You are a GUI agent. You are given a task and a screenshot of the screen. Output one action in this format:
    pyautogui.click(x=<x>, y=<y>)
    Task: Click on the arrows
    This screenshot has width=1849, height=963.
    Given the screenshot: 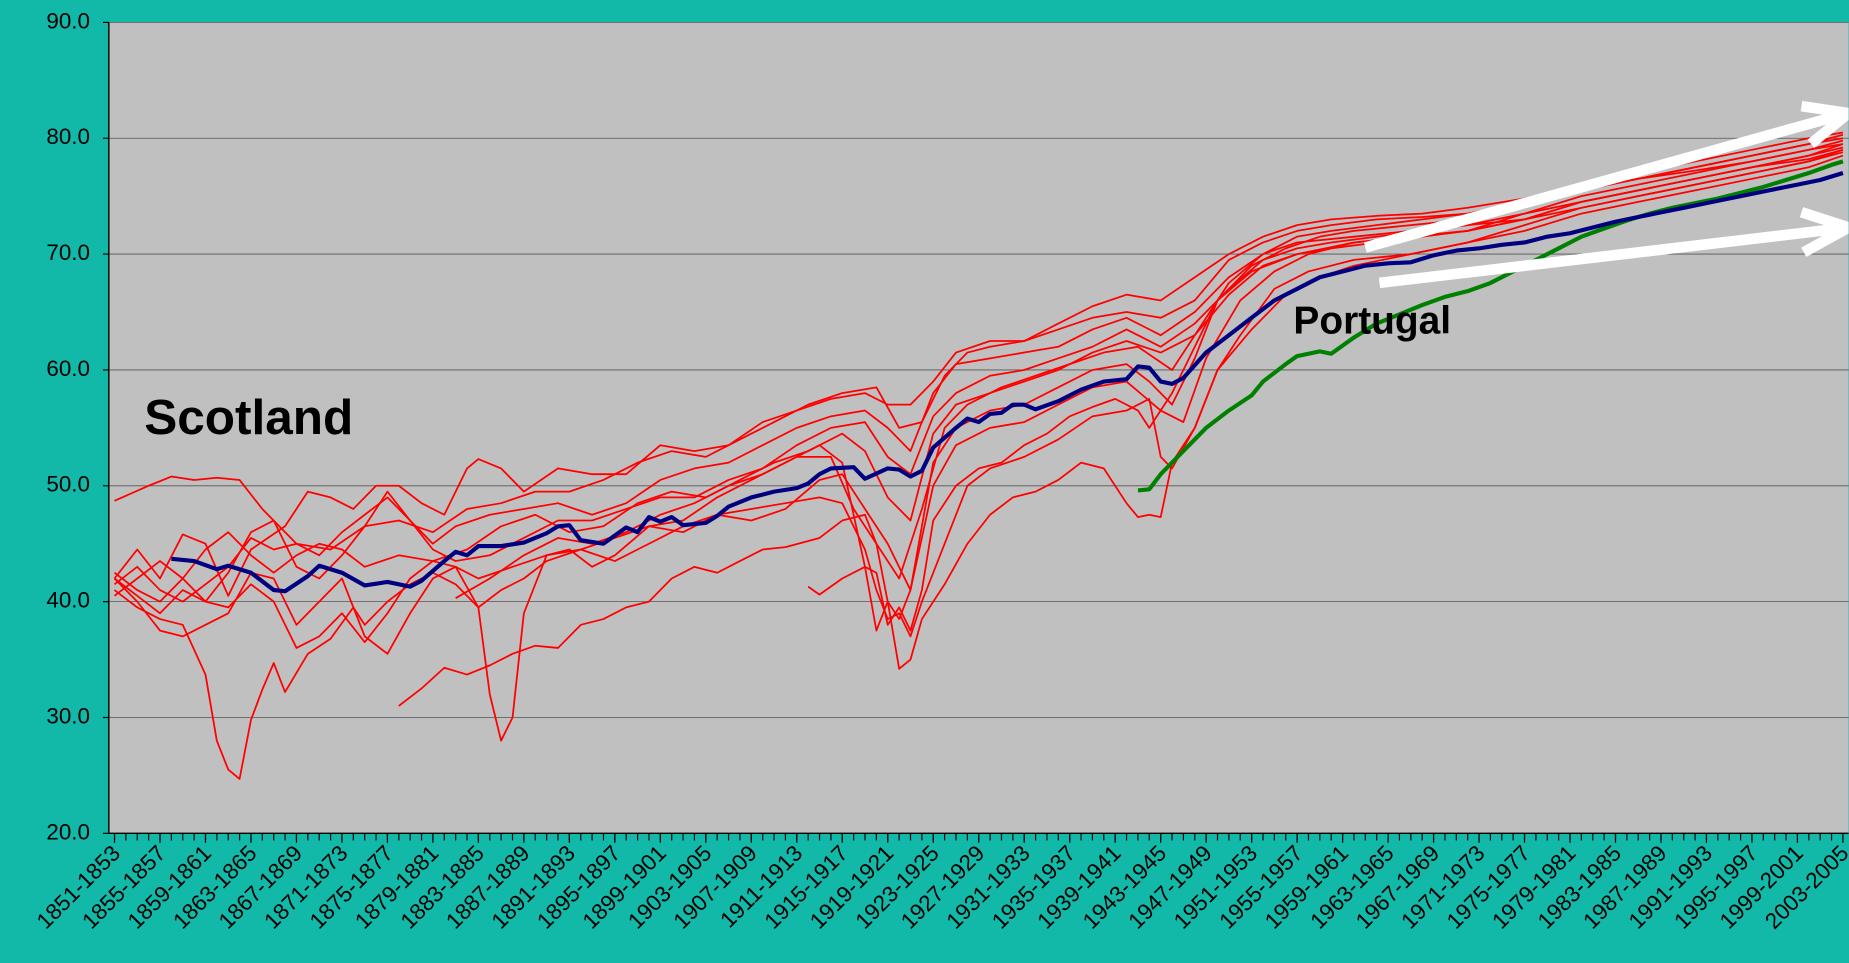 What is the action you would take?
    pyautogui.click(x=1606, y=194)
    